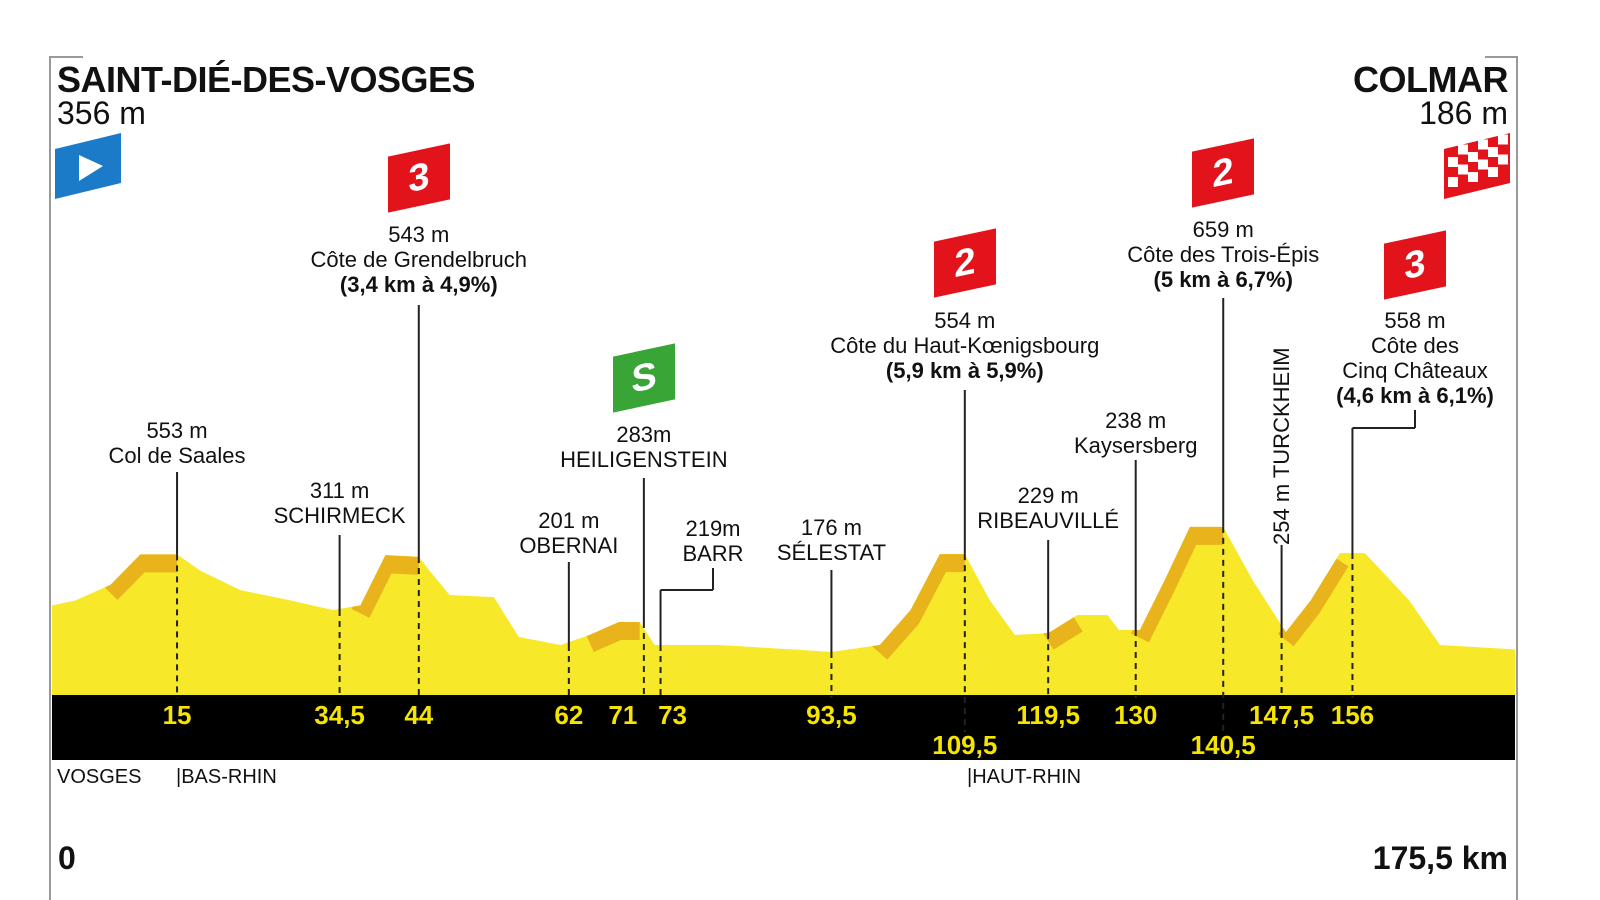 The width and height of the screenshot is (1600, 900). I want to click on waypoint-altitude: 283m, so click(644, 434).